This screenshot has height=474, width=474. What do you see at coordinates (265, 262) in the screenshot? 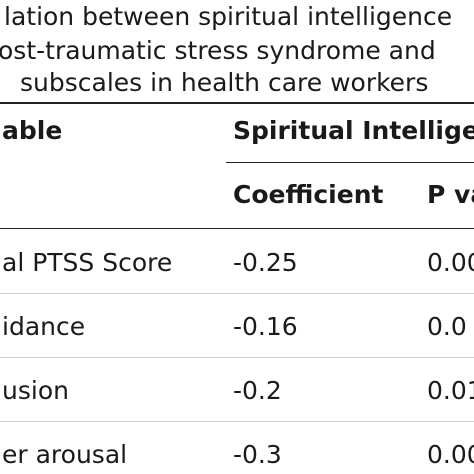
I see `row-1-coefficient: -0.25` at bounding box center [265, 262].